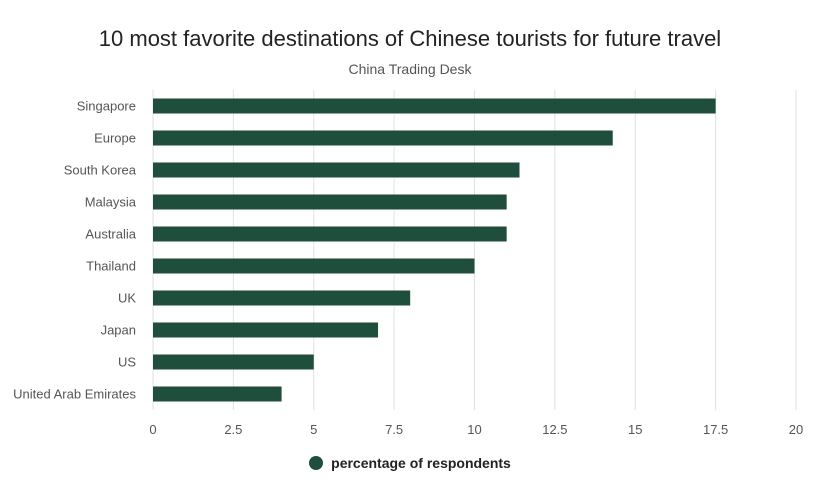 This screenshot has height=503, width=820. What do you see at coordinates (106, 106) in the screenshot?
I see `y-category-label: Singapore` at bounding box center [106, 106].